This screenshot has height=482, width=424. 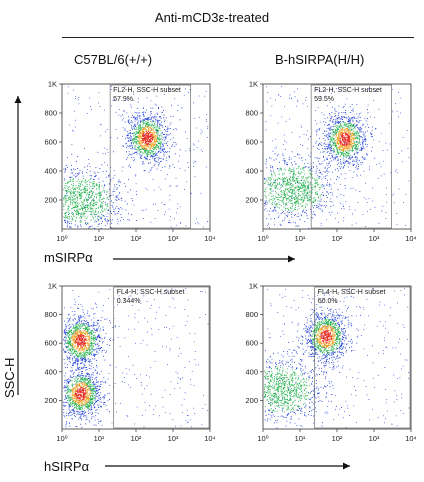 I want to click on group-label-humanized: B-hSIRPA(H/H), so click(x=320, y=59).